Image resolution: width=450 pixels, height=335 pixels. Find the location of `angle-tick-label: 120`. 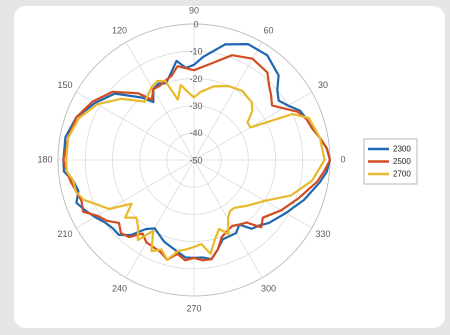

angle-tick-label: 120 is located at coordinates (119, 30).